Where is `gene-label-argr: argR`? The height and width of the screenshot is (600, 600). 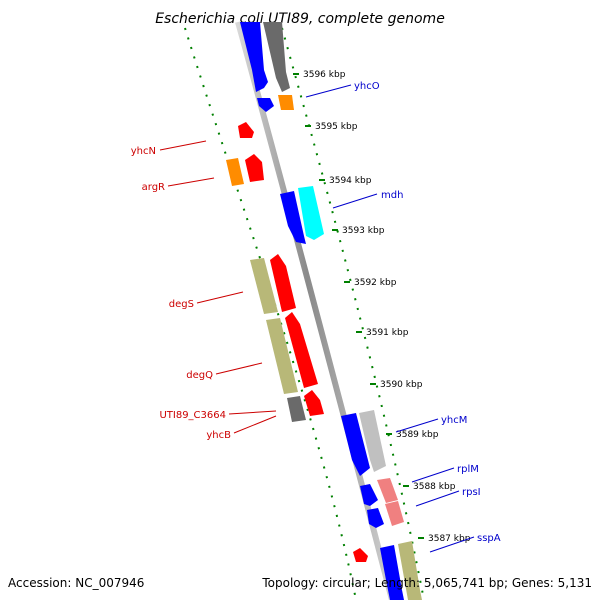
gene-label-argr: argR is located at coordinates (153, 187).